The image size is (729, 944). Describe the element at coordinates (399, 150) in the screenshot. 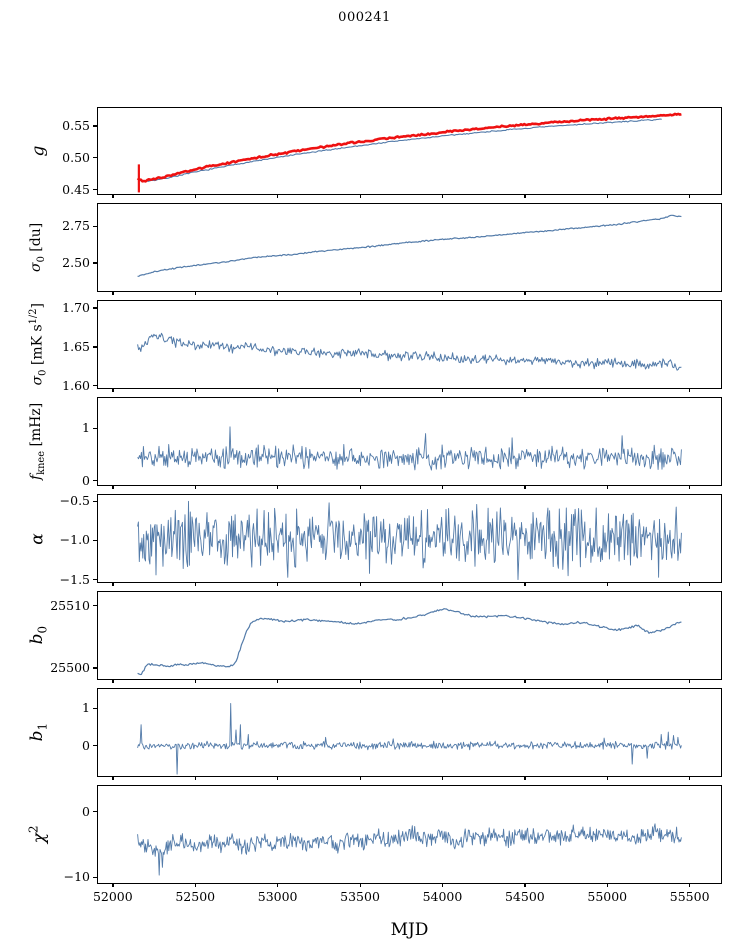

I see `series-gain-fit-blue` at that location.